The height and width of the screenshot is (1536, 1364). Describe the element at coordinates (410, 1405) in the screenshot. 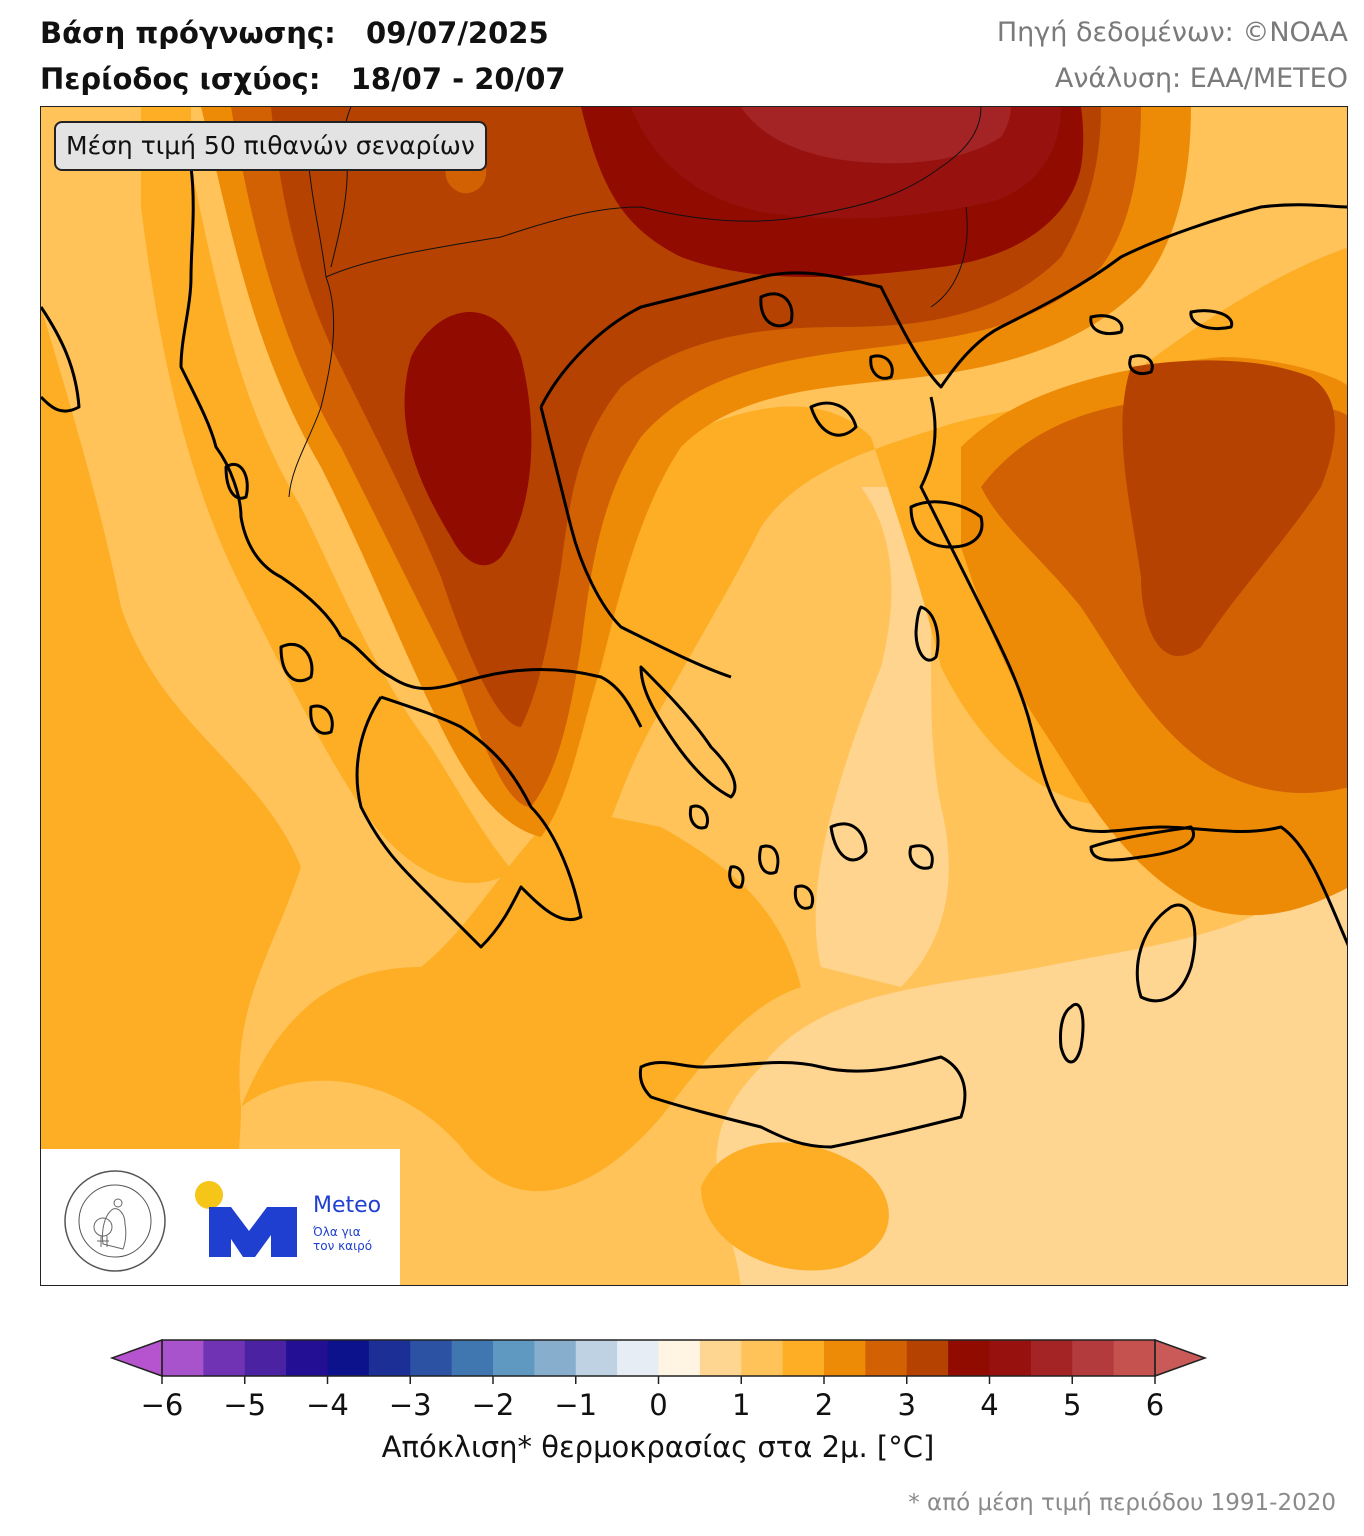

I see `colorbar-tick-label: −3` at that location.